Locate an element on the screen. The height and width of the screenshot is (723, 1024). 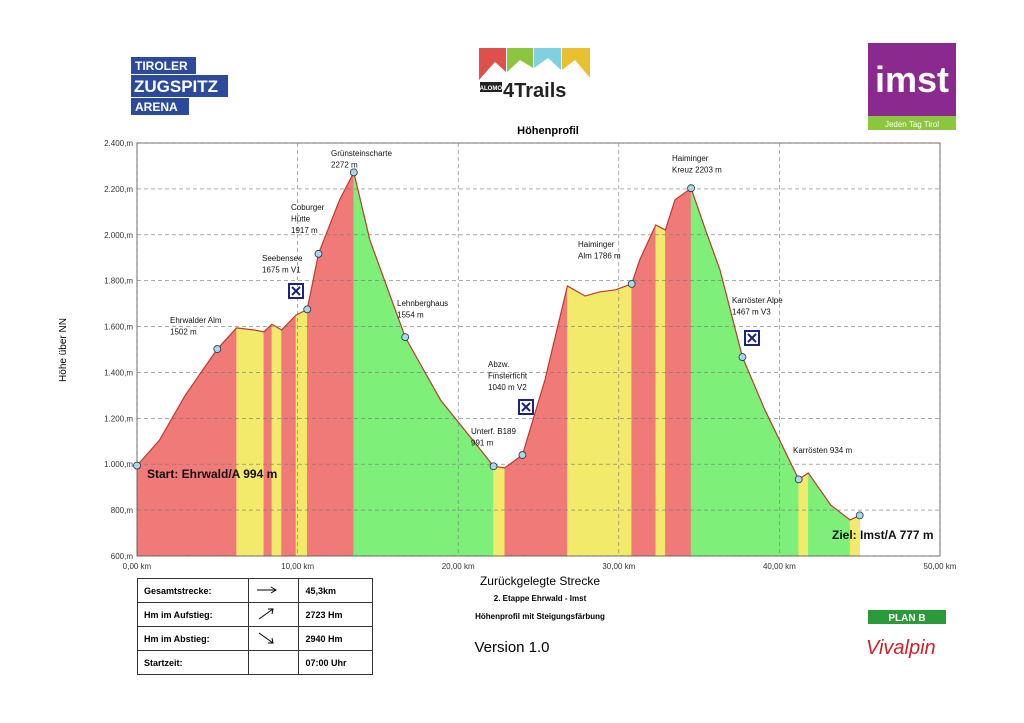
cell: Hm im Abstieg: is located at coordinates (193, 638).